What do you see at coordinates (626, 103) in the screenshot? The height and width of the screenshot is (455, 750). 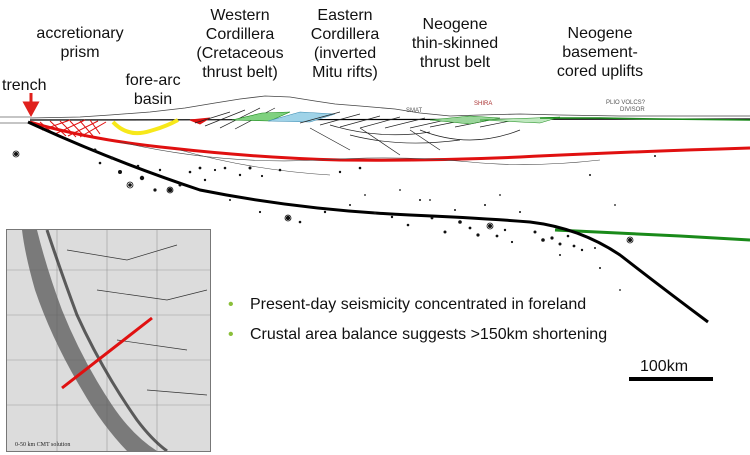 I see `plio-volcs-label: PLIO VOLCS?` at bounding box center [626, 103].